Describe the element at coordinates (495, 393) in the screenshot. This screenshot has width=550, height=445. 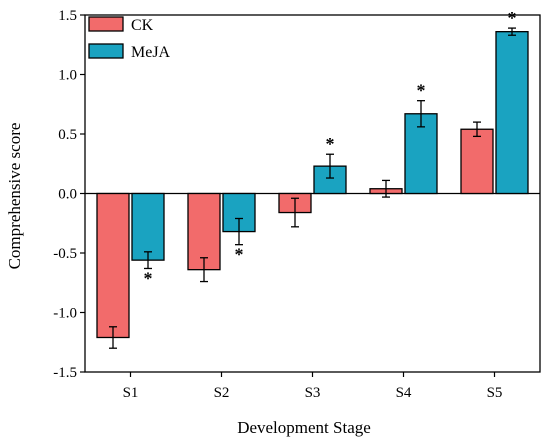
I see `x-tick-label: S5` at that location.